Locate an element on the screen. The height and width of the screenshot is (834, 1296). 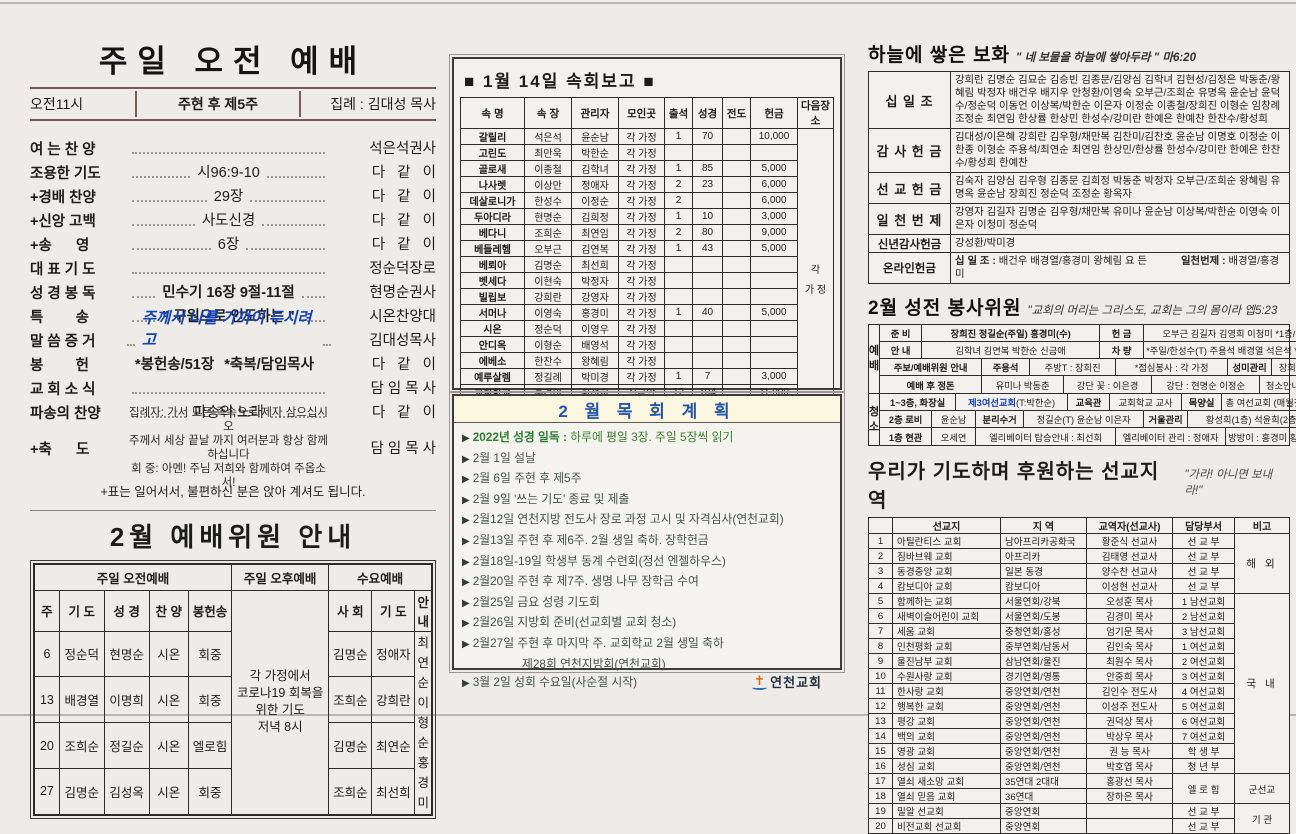
plan-item: ▶ 2월 6일 주현 후 제5주 is located at coordinates (647, 479).